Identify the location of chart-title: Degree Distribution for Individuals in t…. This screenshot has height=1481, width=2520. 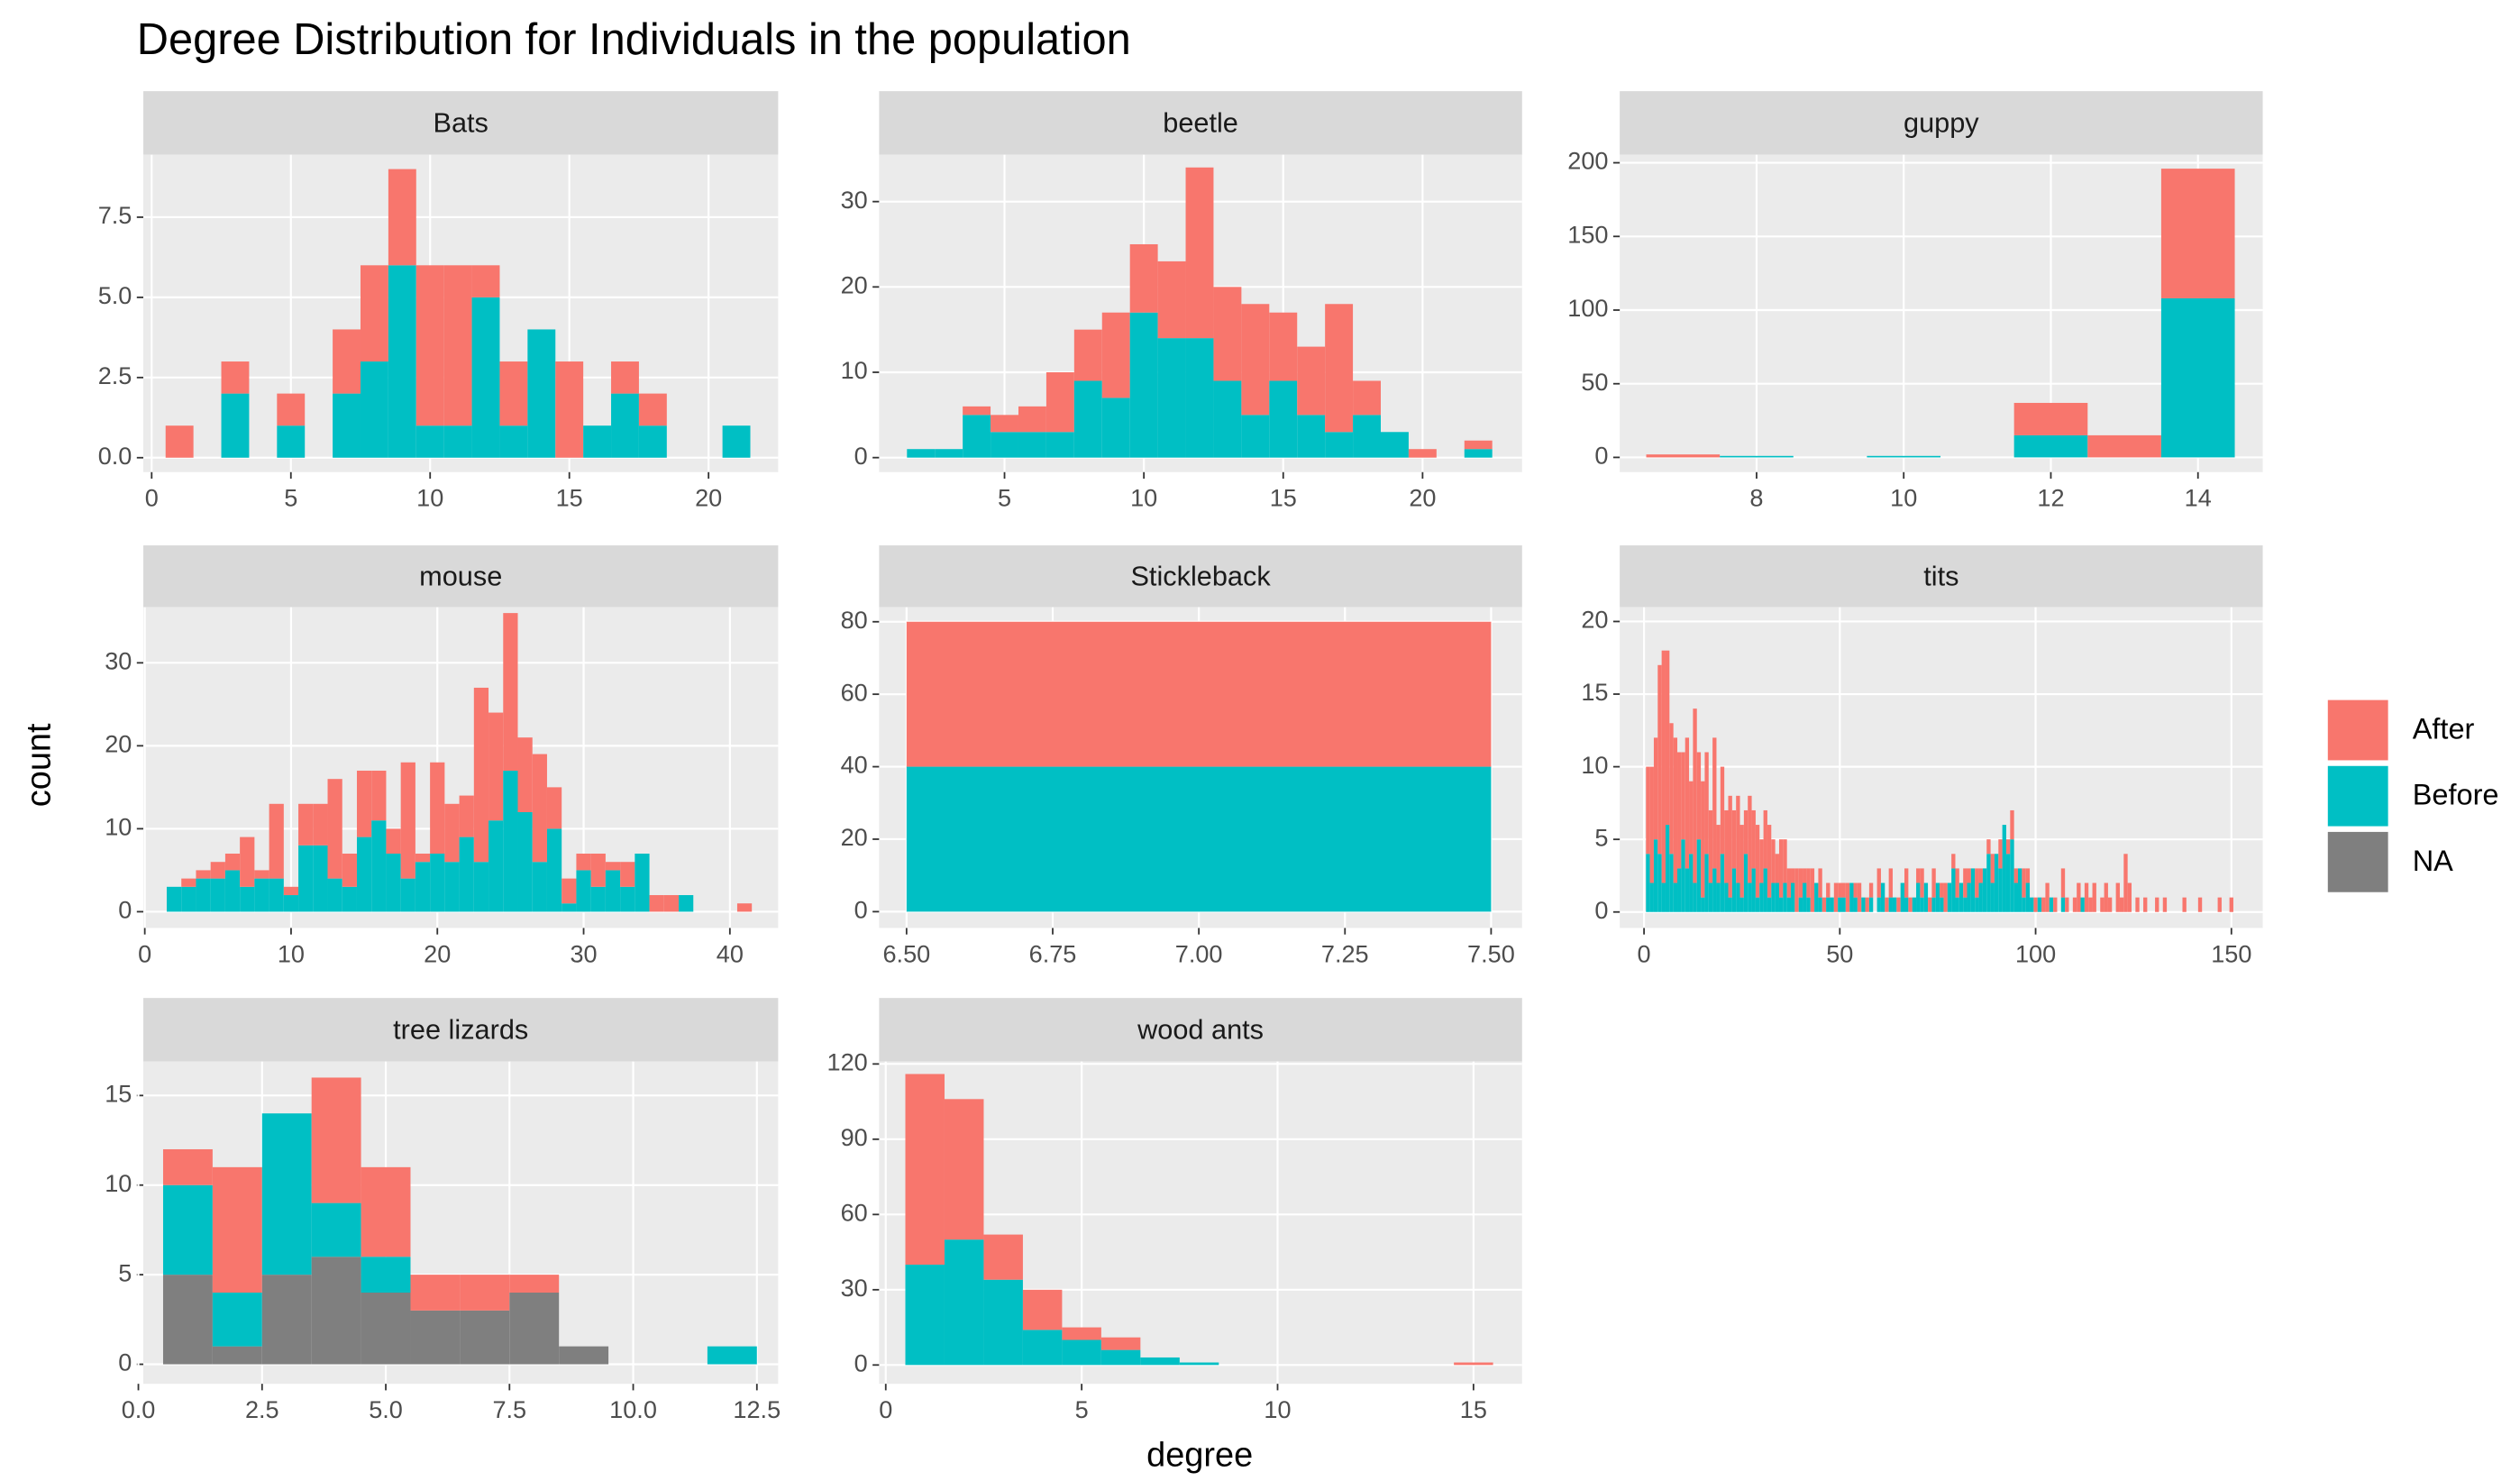
(634, 39).